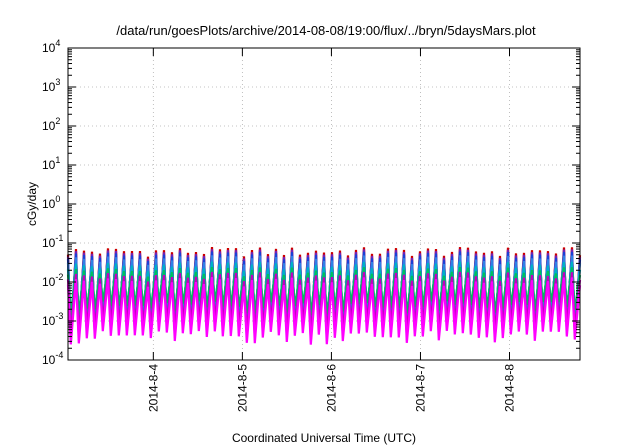 This screenshot has height=448, width=640. I want to click on y-tick-label: 10¹, so click(51, 163).